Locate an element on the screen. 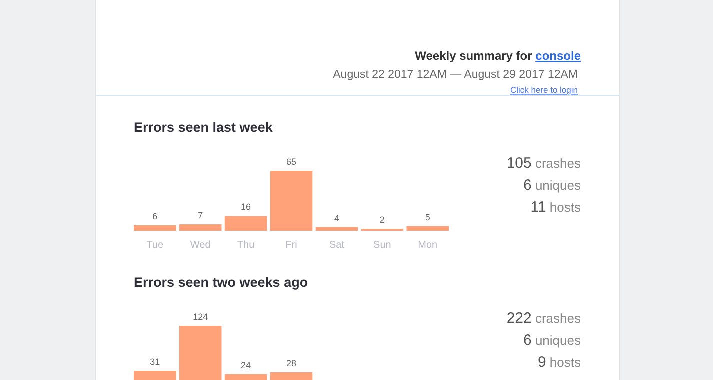 The width and height of the screenshot is (713, 380). text: 105 crashes is located at coordinates (544, 163).